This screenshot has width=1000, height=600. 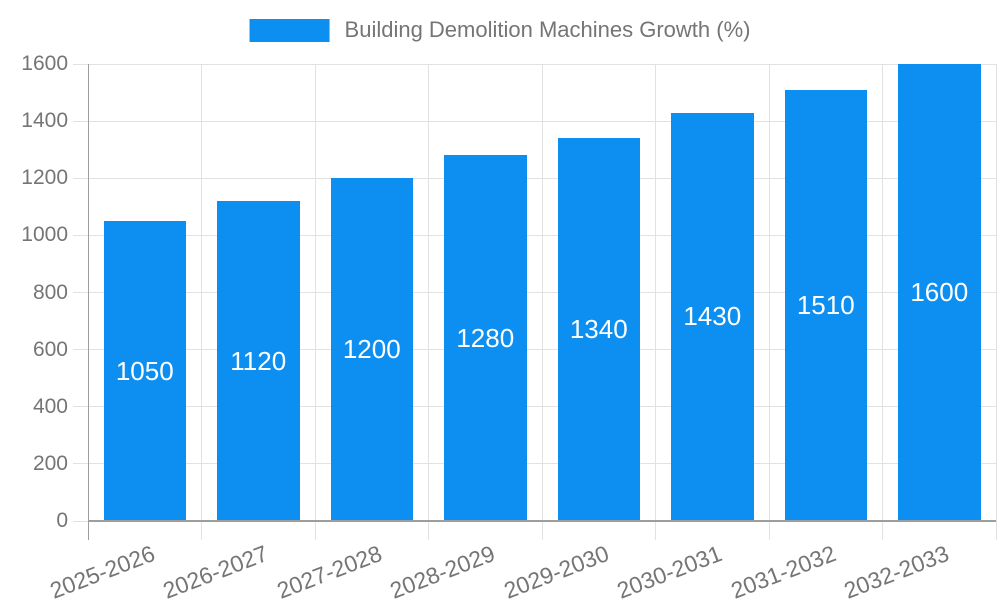 I want to click on y-axis-label: 1000, so click(x=44, y=235).